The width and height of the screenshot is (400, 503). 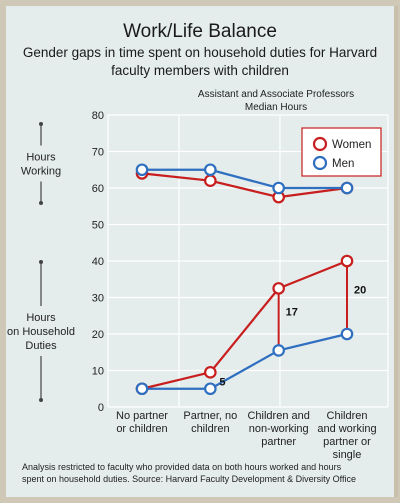 I want to click on x-category-label: and working, so click(x=346, y=429).